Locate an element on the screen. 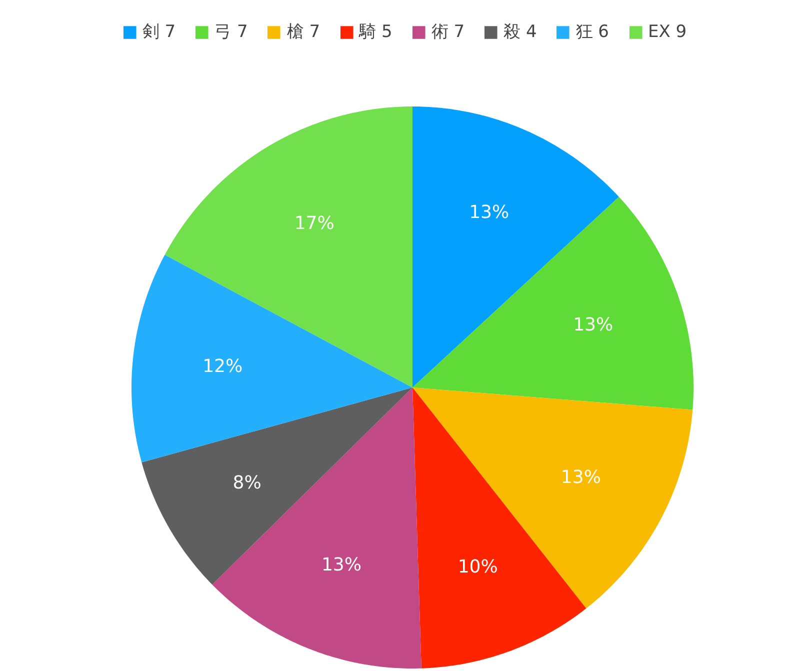  data-label: 10% is located at coordinates (478, 567).